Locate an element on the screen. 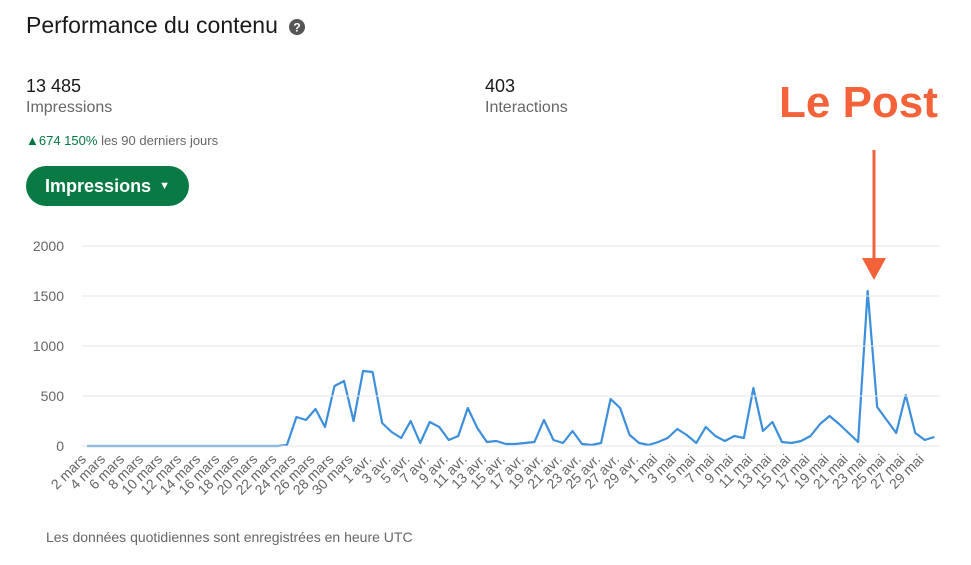 The image size is (971, 565). help-icon: ? is located at coordinates (297, 27).